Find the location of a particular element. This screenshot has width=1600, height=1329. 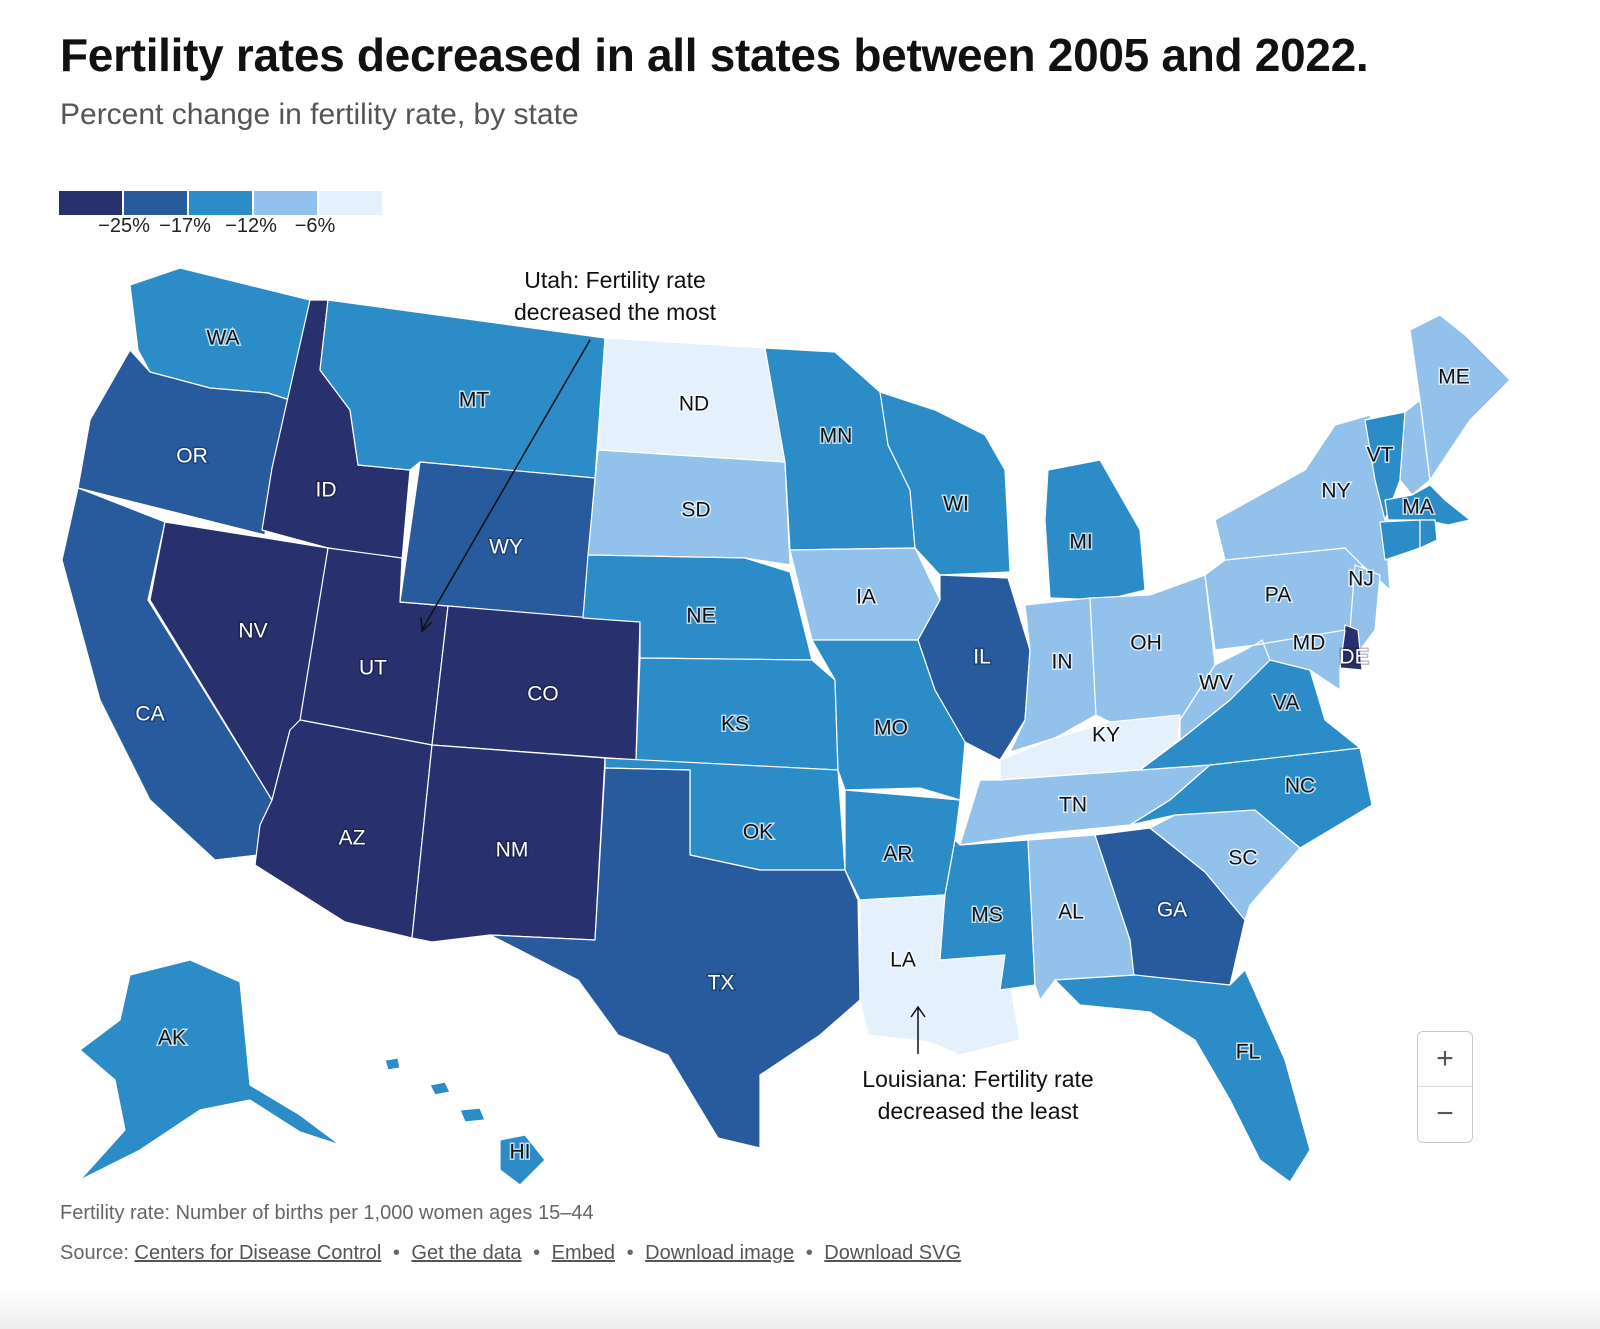

louisiana-annotation-line-1: Louisiana: Fertility rate is located at coordinates (977, 1079).